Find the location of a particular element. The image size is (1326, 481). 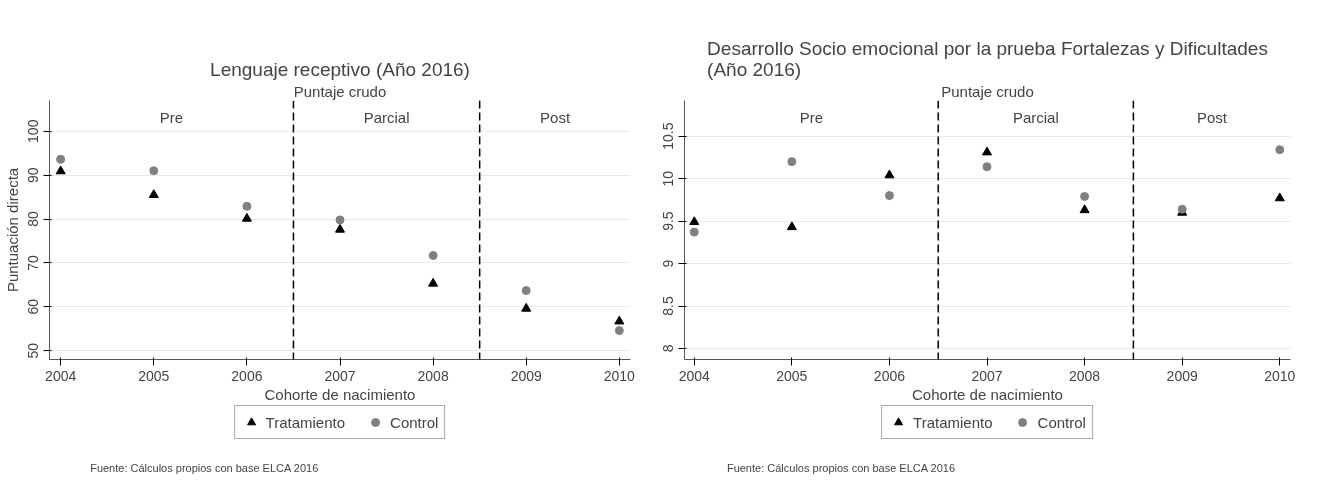

chart-title: Lenguaje receptivo (Año 2016) is located at coordinates (340, 69).